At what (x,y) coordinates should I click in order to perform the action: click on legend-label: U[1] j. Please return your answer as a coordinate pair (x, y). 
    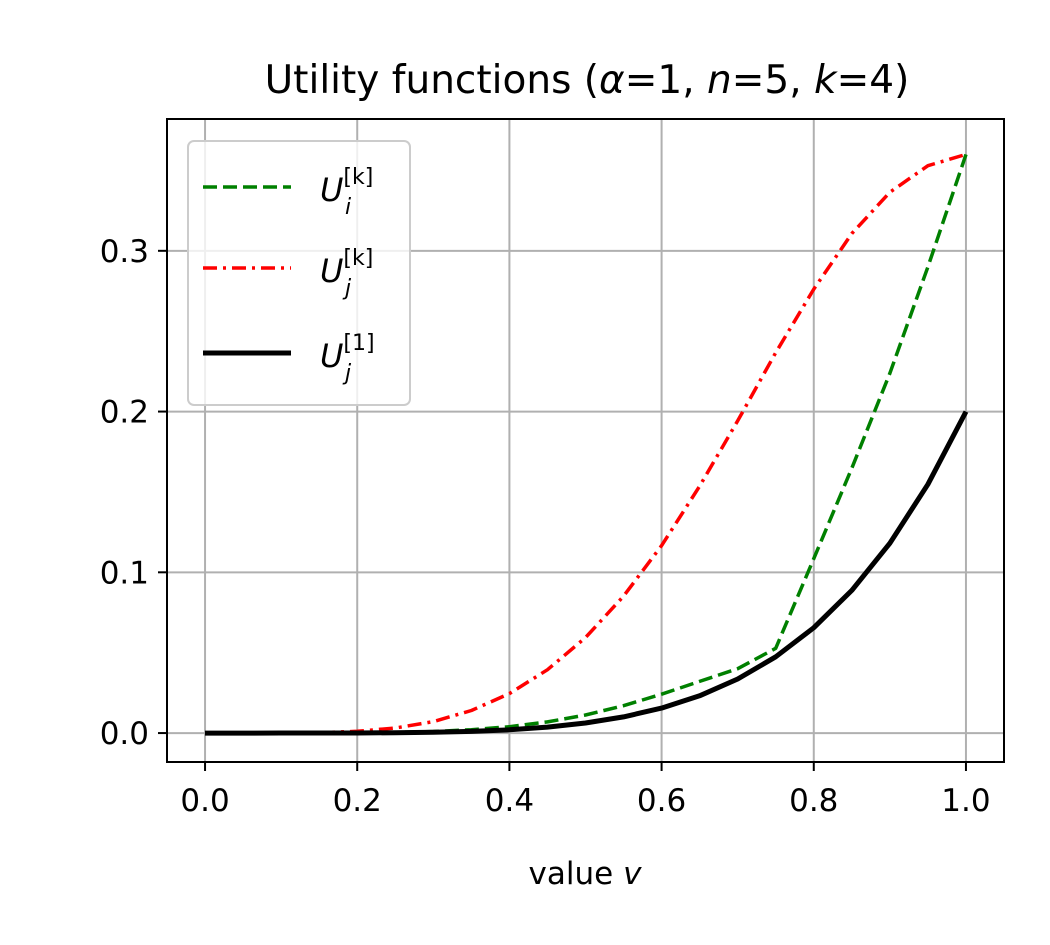
    Looking at the image, I should click on (347, 358).